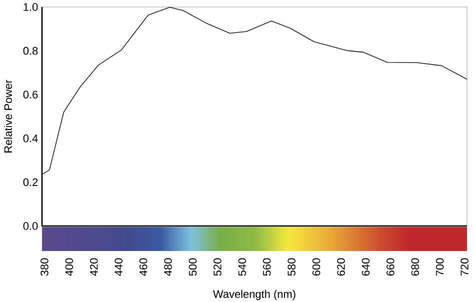  Describe the element at coordinates (218, 267) in the screenshot. I see `x-tick-label: 520` at that location.